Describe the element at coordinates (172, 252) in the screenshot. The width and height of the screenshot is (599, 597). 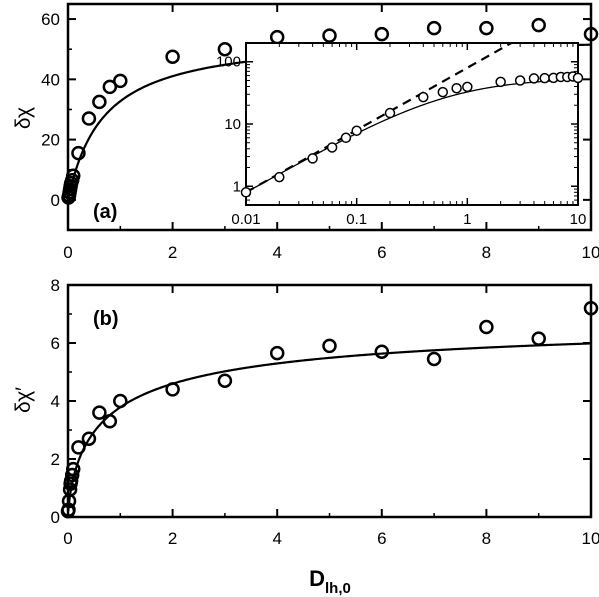
I see `panel-a-xtick-label: 2` at that location.